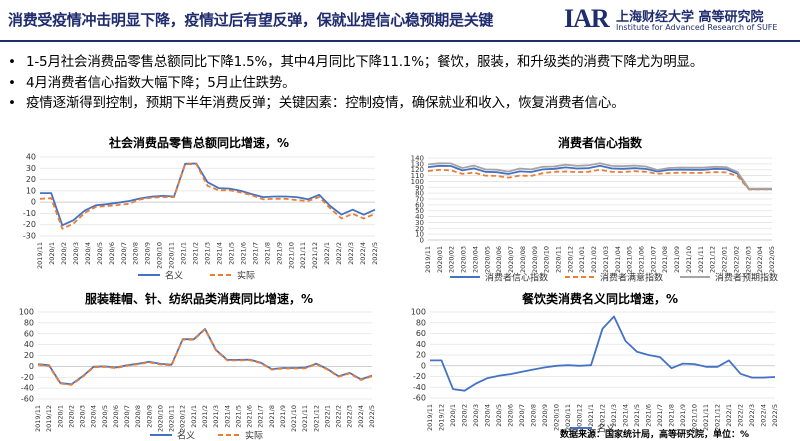 The height and width of the screenshot is (441, 800). Describe the element at coordinates (419, 188) in the screenshot. I see `y-tick-label: 90` at that location.